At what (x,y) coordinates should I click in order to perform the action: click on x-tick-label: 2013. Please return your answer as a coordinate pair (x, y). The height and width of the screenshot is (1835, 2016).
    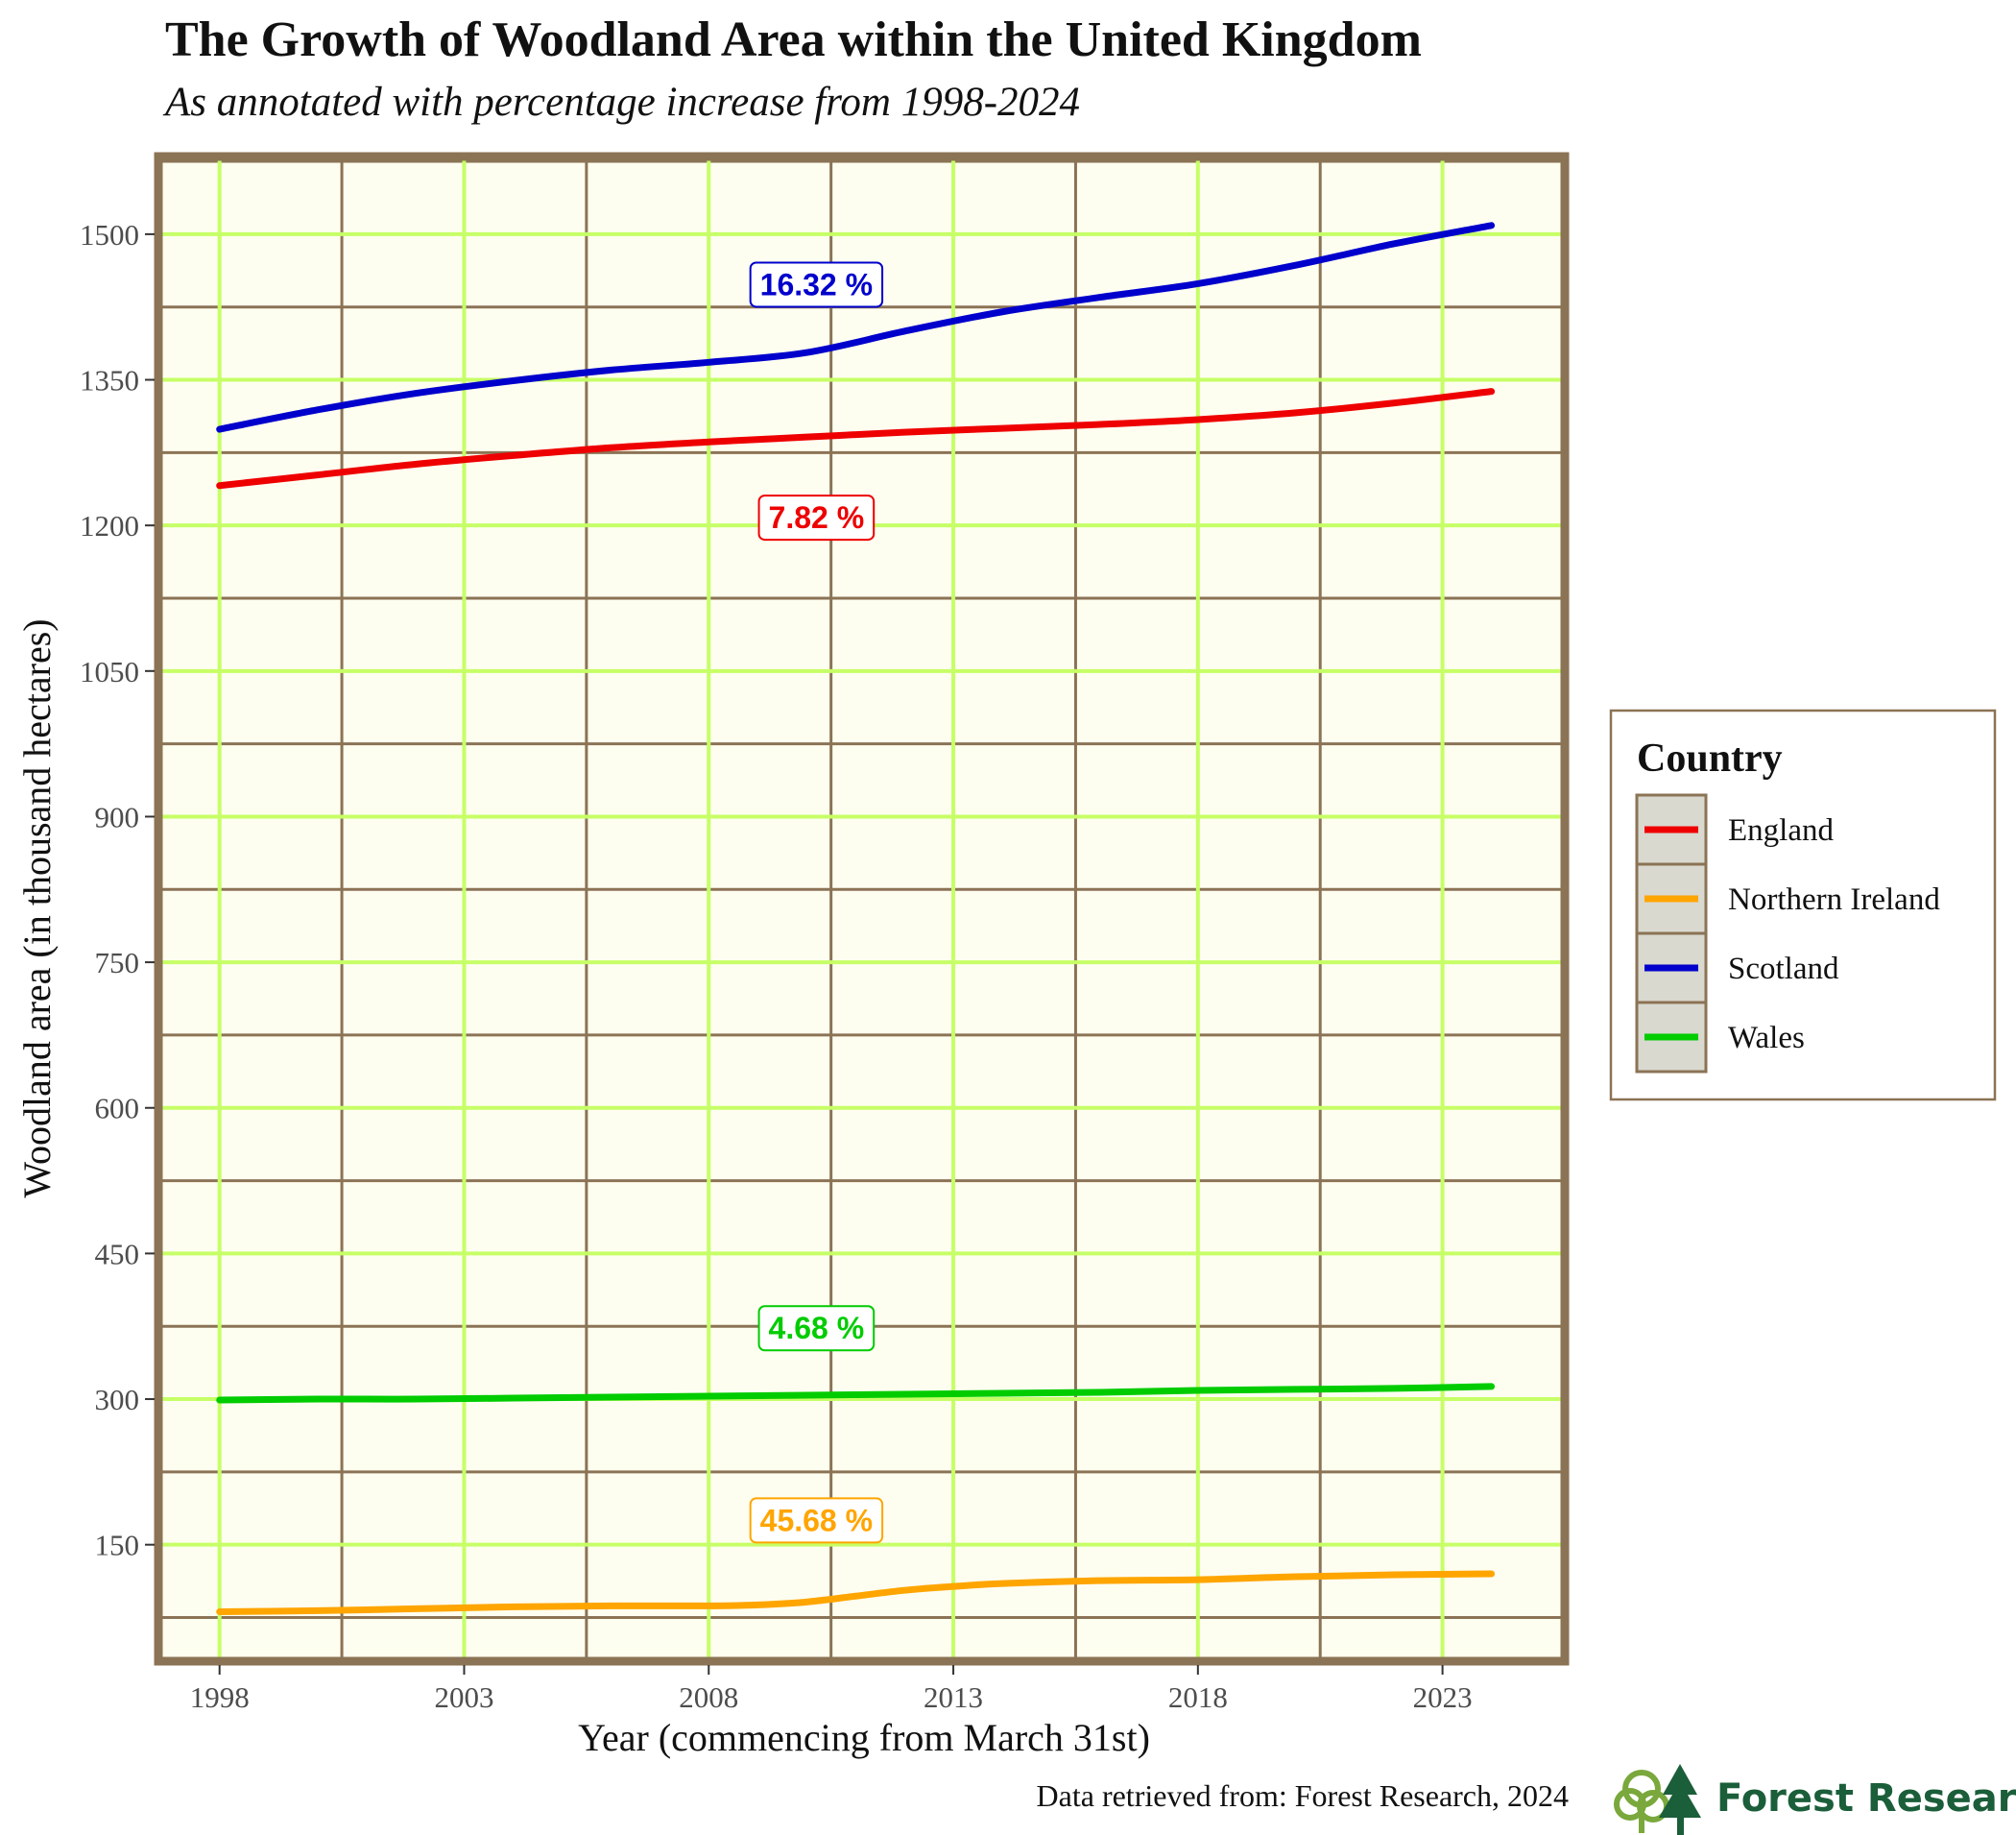
    Looking at the image, I should click on (953, 1697).